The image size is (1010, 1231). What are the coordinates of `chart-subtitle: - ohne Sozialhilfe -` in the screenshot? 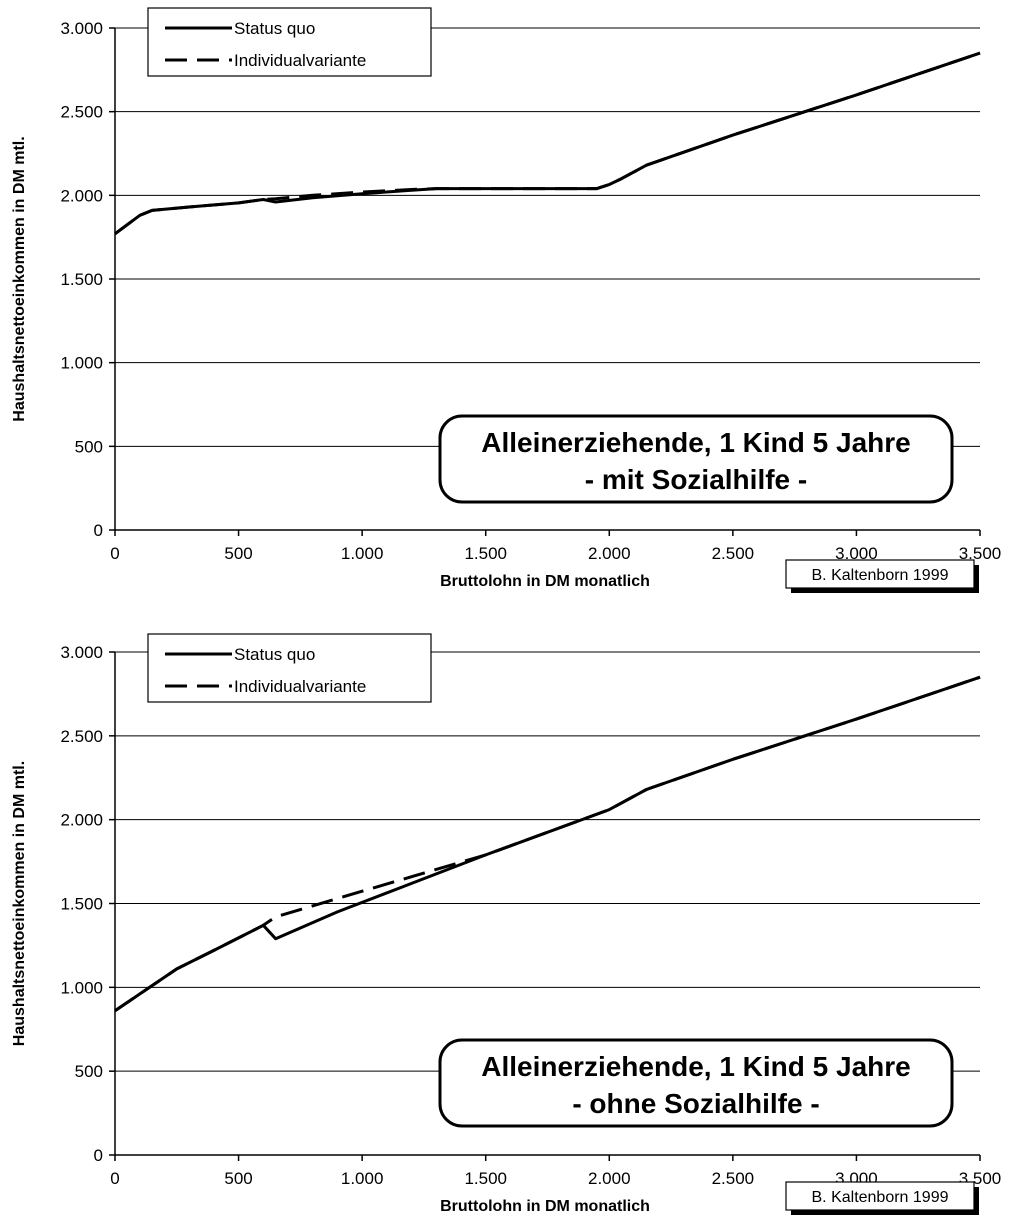 It's located at (695, 1103).